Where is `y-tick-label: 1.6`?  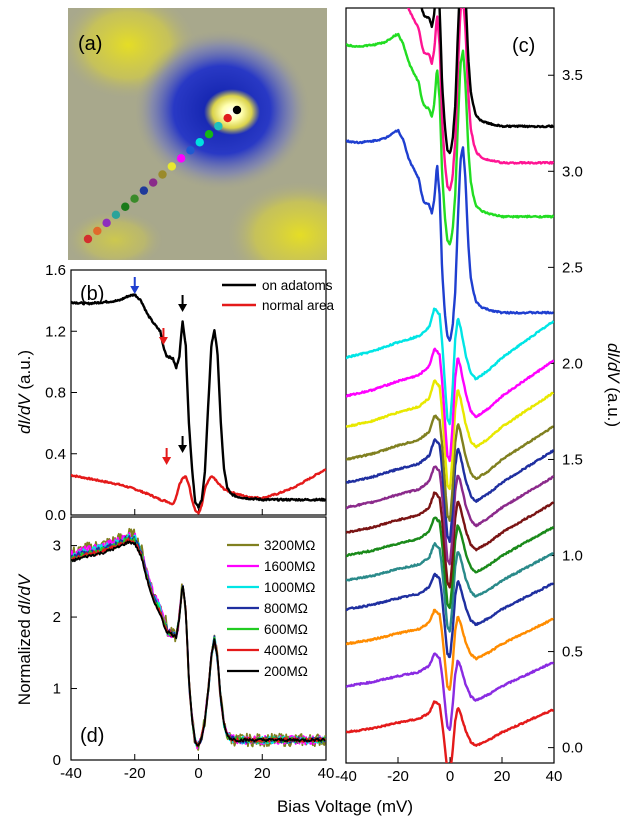
y-tick-label: 1.6 is located at coordinates (55, 270).